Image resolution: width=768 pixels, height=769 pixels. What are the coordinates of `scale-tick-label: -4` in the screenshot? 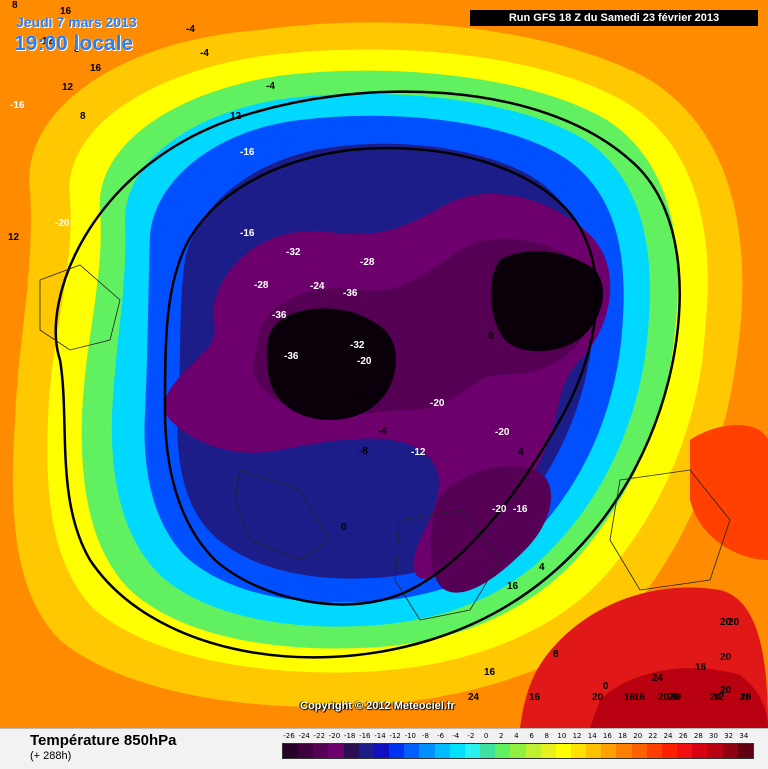 It's located at (456, 736).